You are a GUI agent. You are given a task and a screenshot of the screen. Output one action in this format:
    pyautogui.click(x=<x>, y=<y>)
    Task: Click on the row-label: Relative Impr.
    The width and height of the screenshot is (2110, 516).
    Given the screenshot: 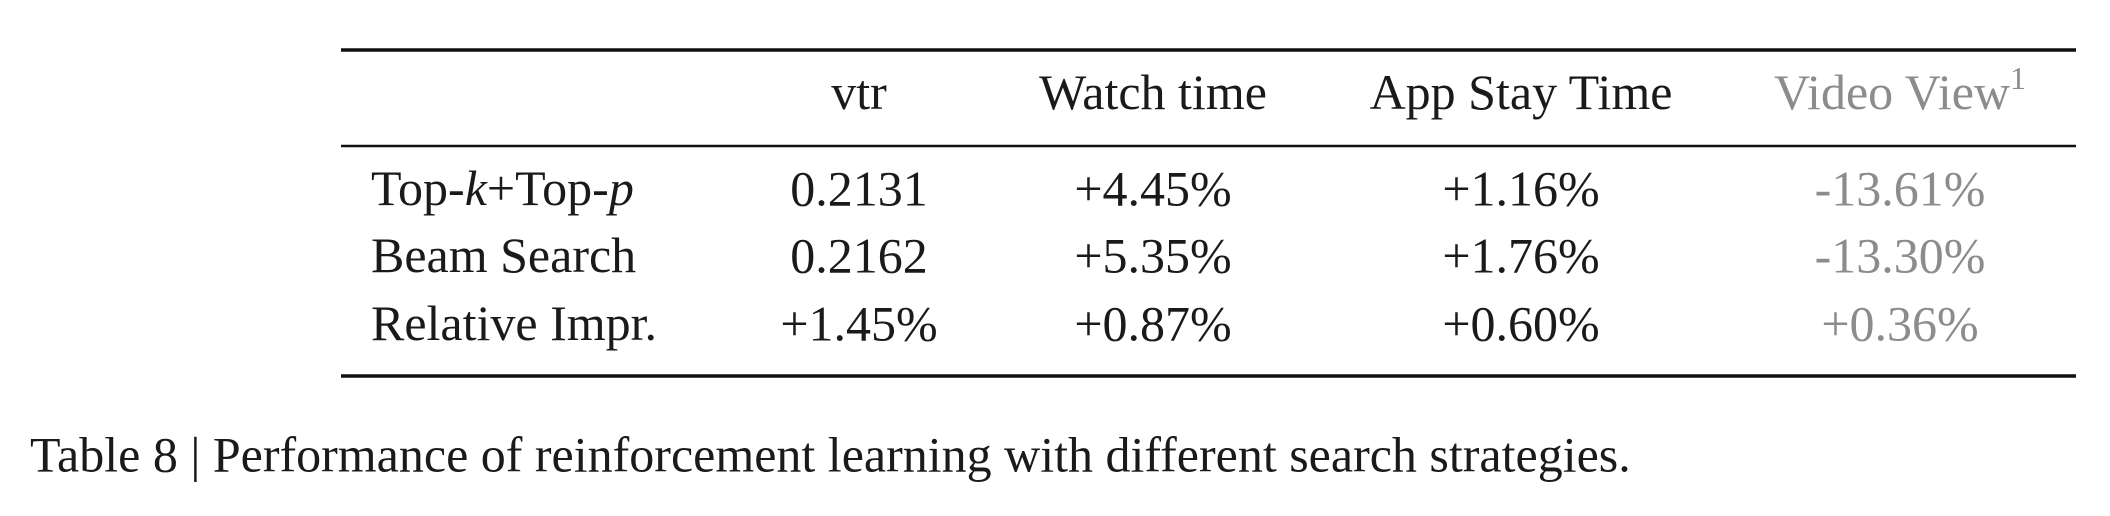 What is the action you would take?
    pyautogui.click(x=514, y=323)
    